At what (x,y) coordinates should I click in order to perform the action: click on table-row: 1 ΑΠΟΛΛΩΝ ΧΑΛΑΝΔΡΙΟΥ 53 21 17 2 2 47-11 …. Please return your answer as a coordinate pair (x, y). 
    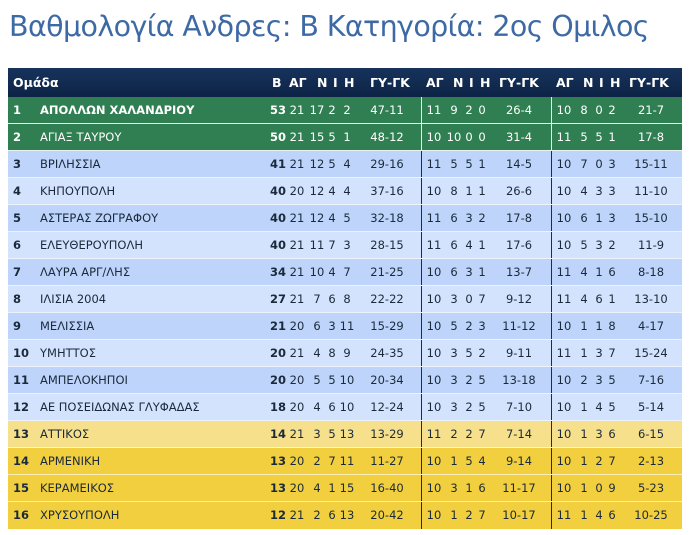
    Looking at the image, I should click on (345, 110).